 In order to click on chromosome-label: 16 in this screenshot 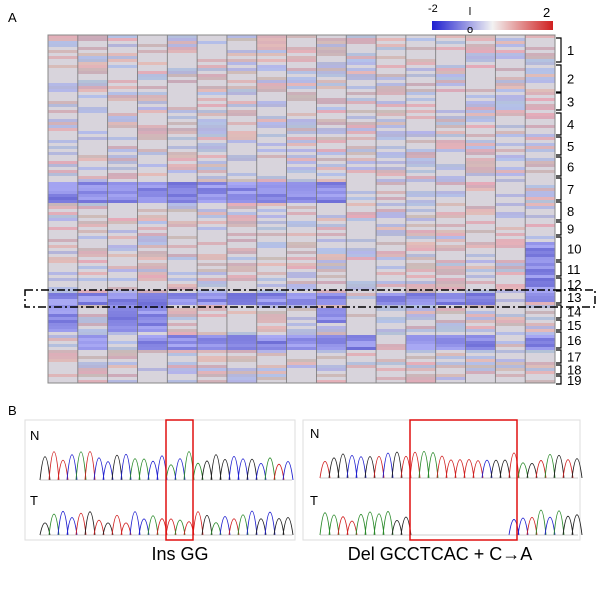, I will do `click(574, 340)`.